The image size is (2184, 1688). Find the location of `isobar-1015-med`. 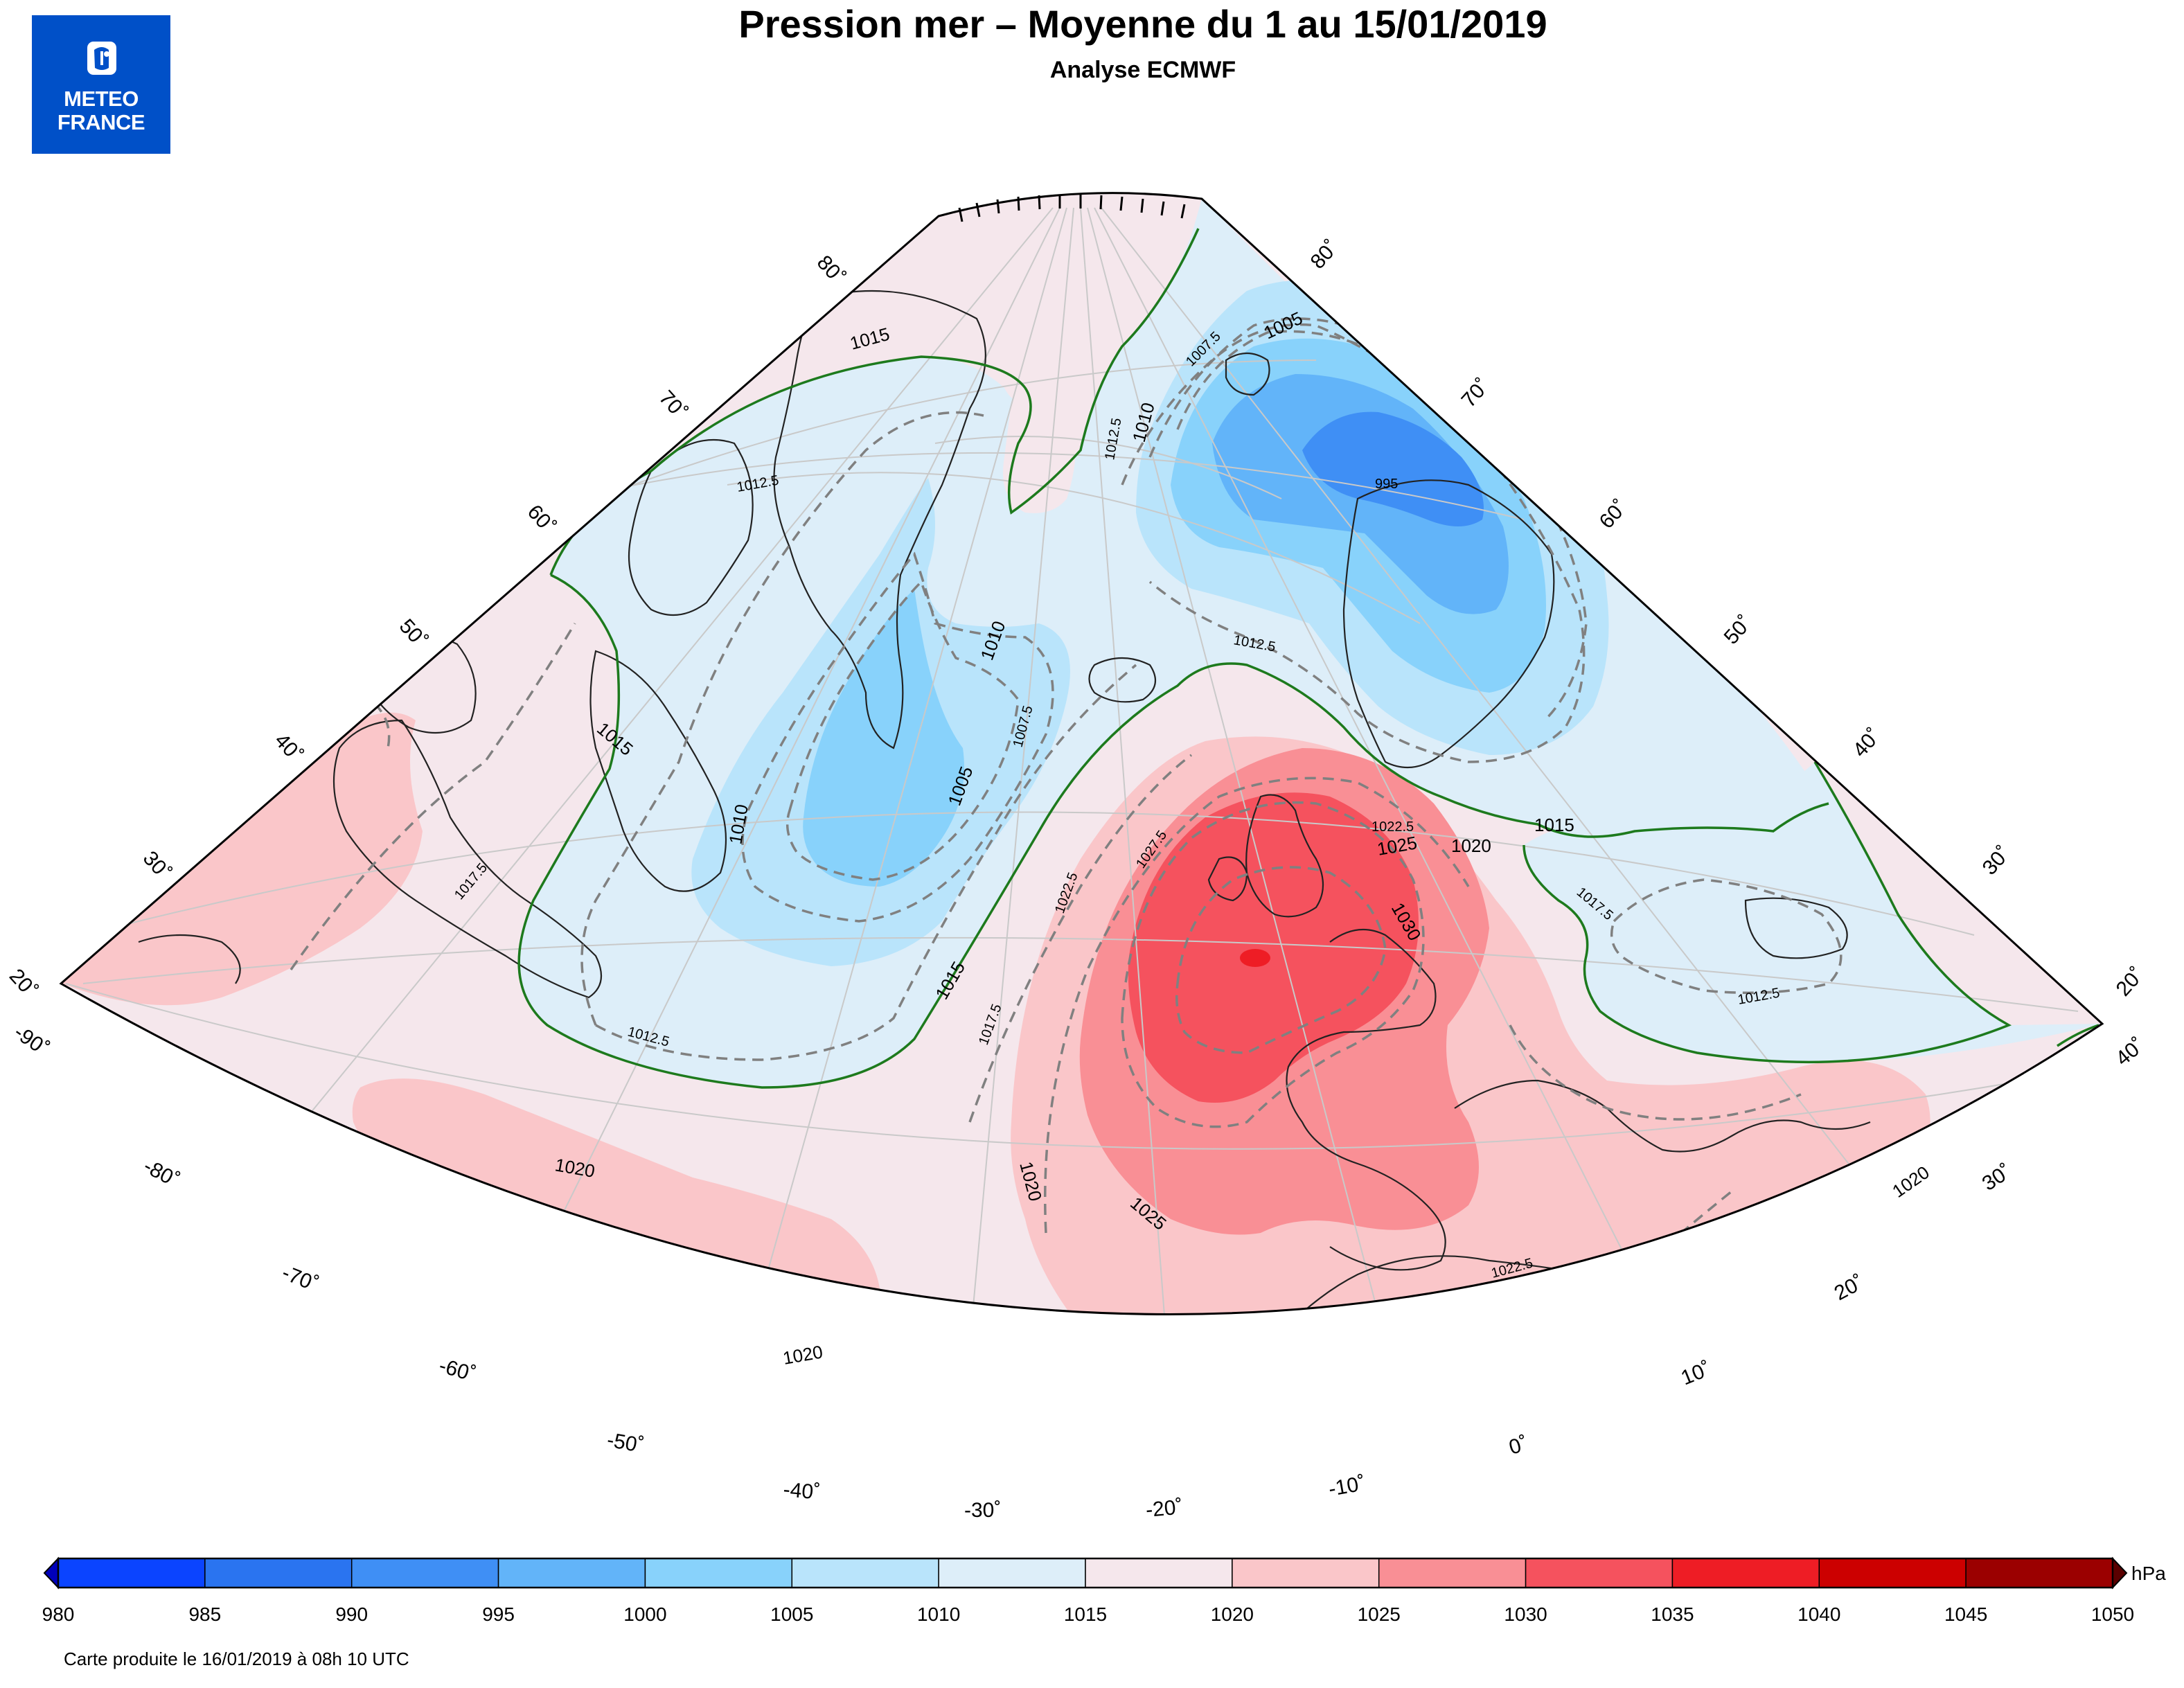

isobar-1015-med is located at coordinates (1767, 913).